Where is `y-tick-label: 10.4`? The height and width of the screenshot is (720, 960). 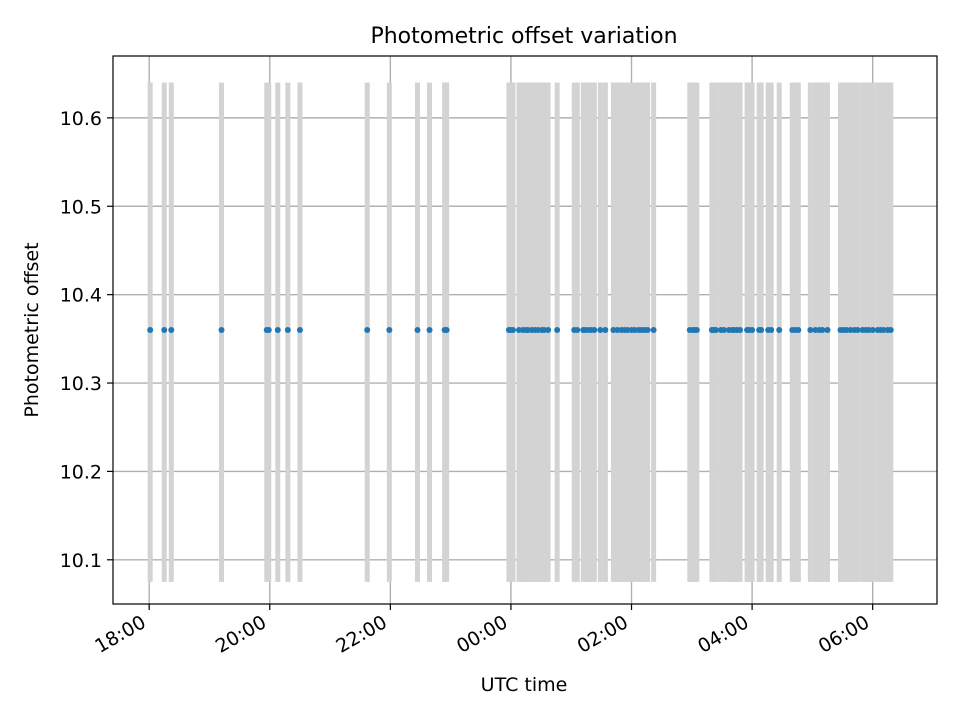 y-tick-label: 10.4 is located at coordinates (81, 296).